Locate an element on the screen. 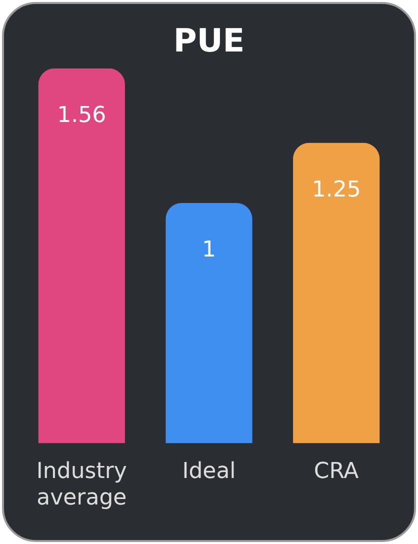  data-label: 1.25 is located at coordinates (336, 190).